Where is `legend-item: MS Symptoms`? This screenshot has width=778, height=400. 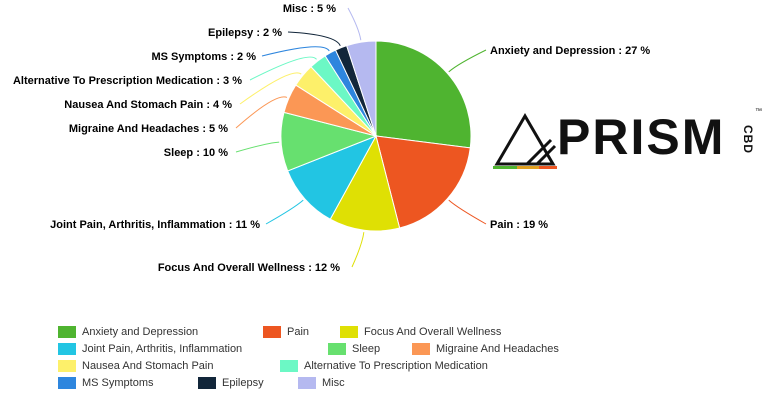
legend-item: MS Symptoms is located at coordinates (106, 383).